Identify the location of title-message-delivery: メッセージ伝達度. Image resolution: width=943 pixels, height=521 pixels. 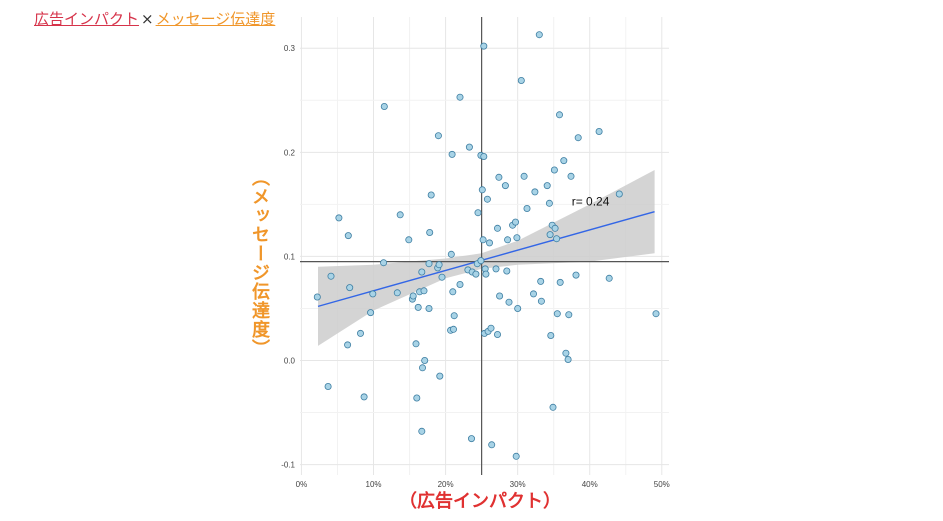
(215, 19).